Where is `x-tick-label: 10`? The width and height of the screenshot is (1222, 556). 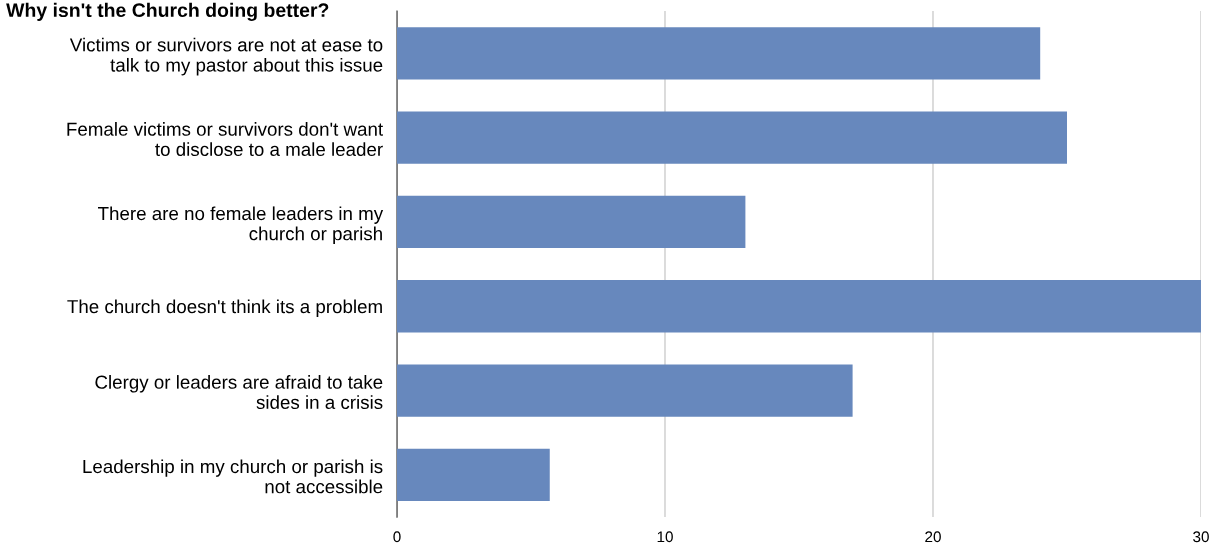 x-tick-label: 10 is located at coordinates (665, 537).